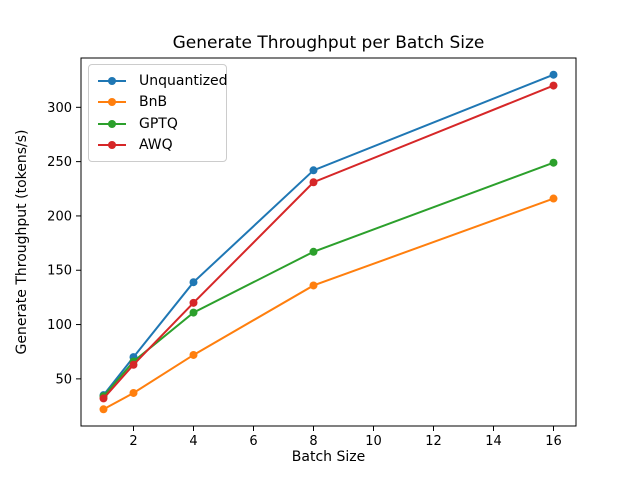 This screenshot has width=640, height=480. I want to click on legend-line-marker-icon-bnb, so click(112, 102).